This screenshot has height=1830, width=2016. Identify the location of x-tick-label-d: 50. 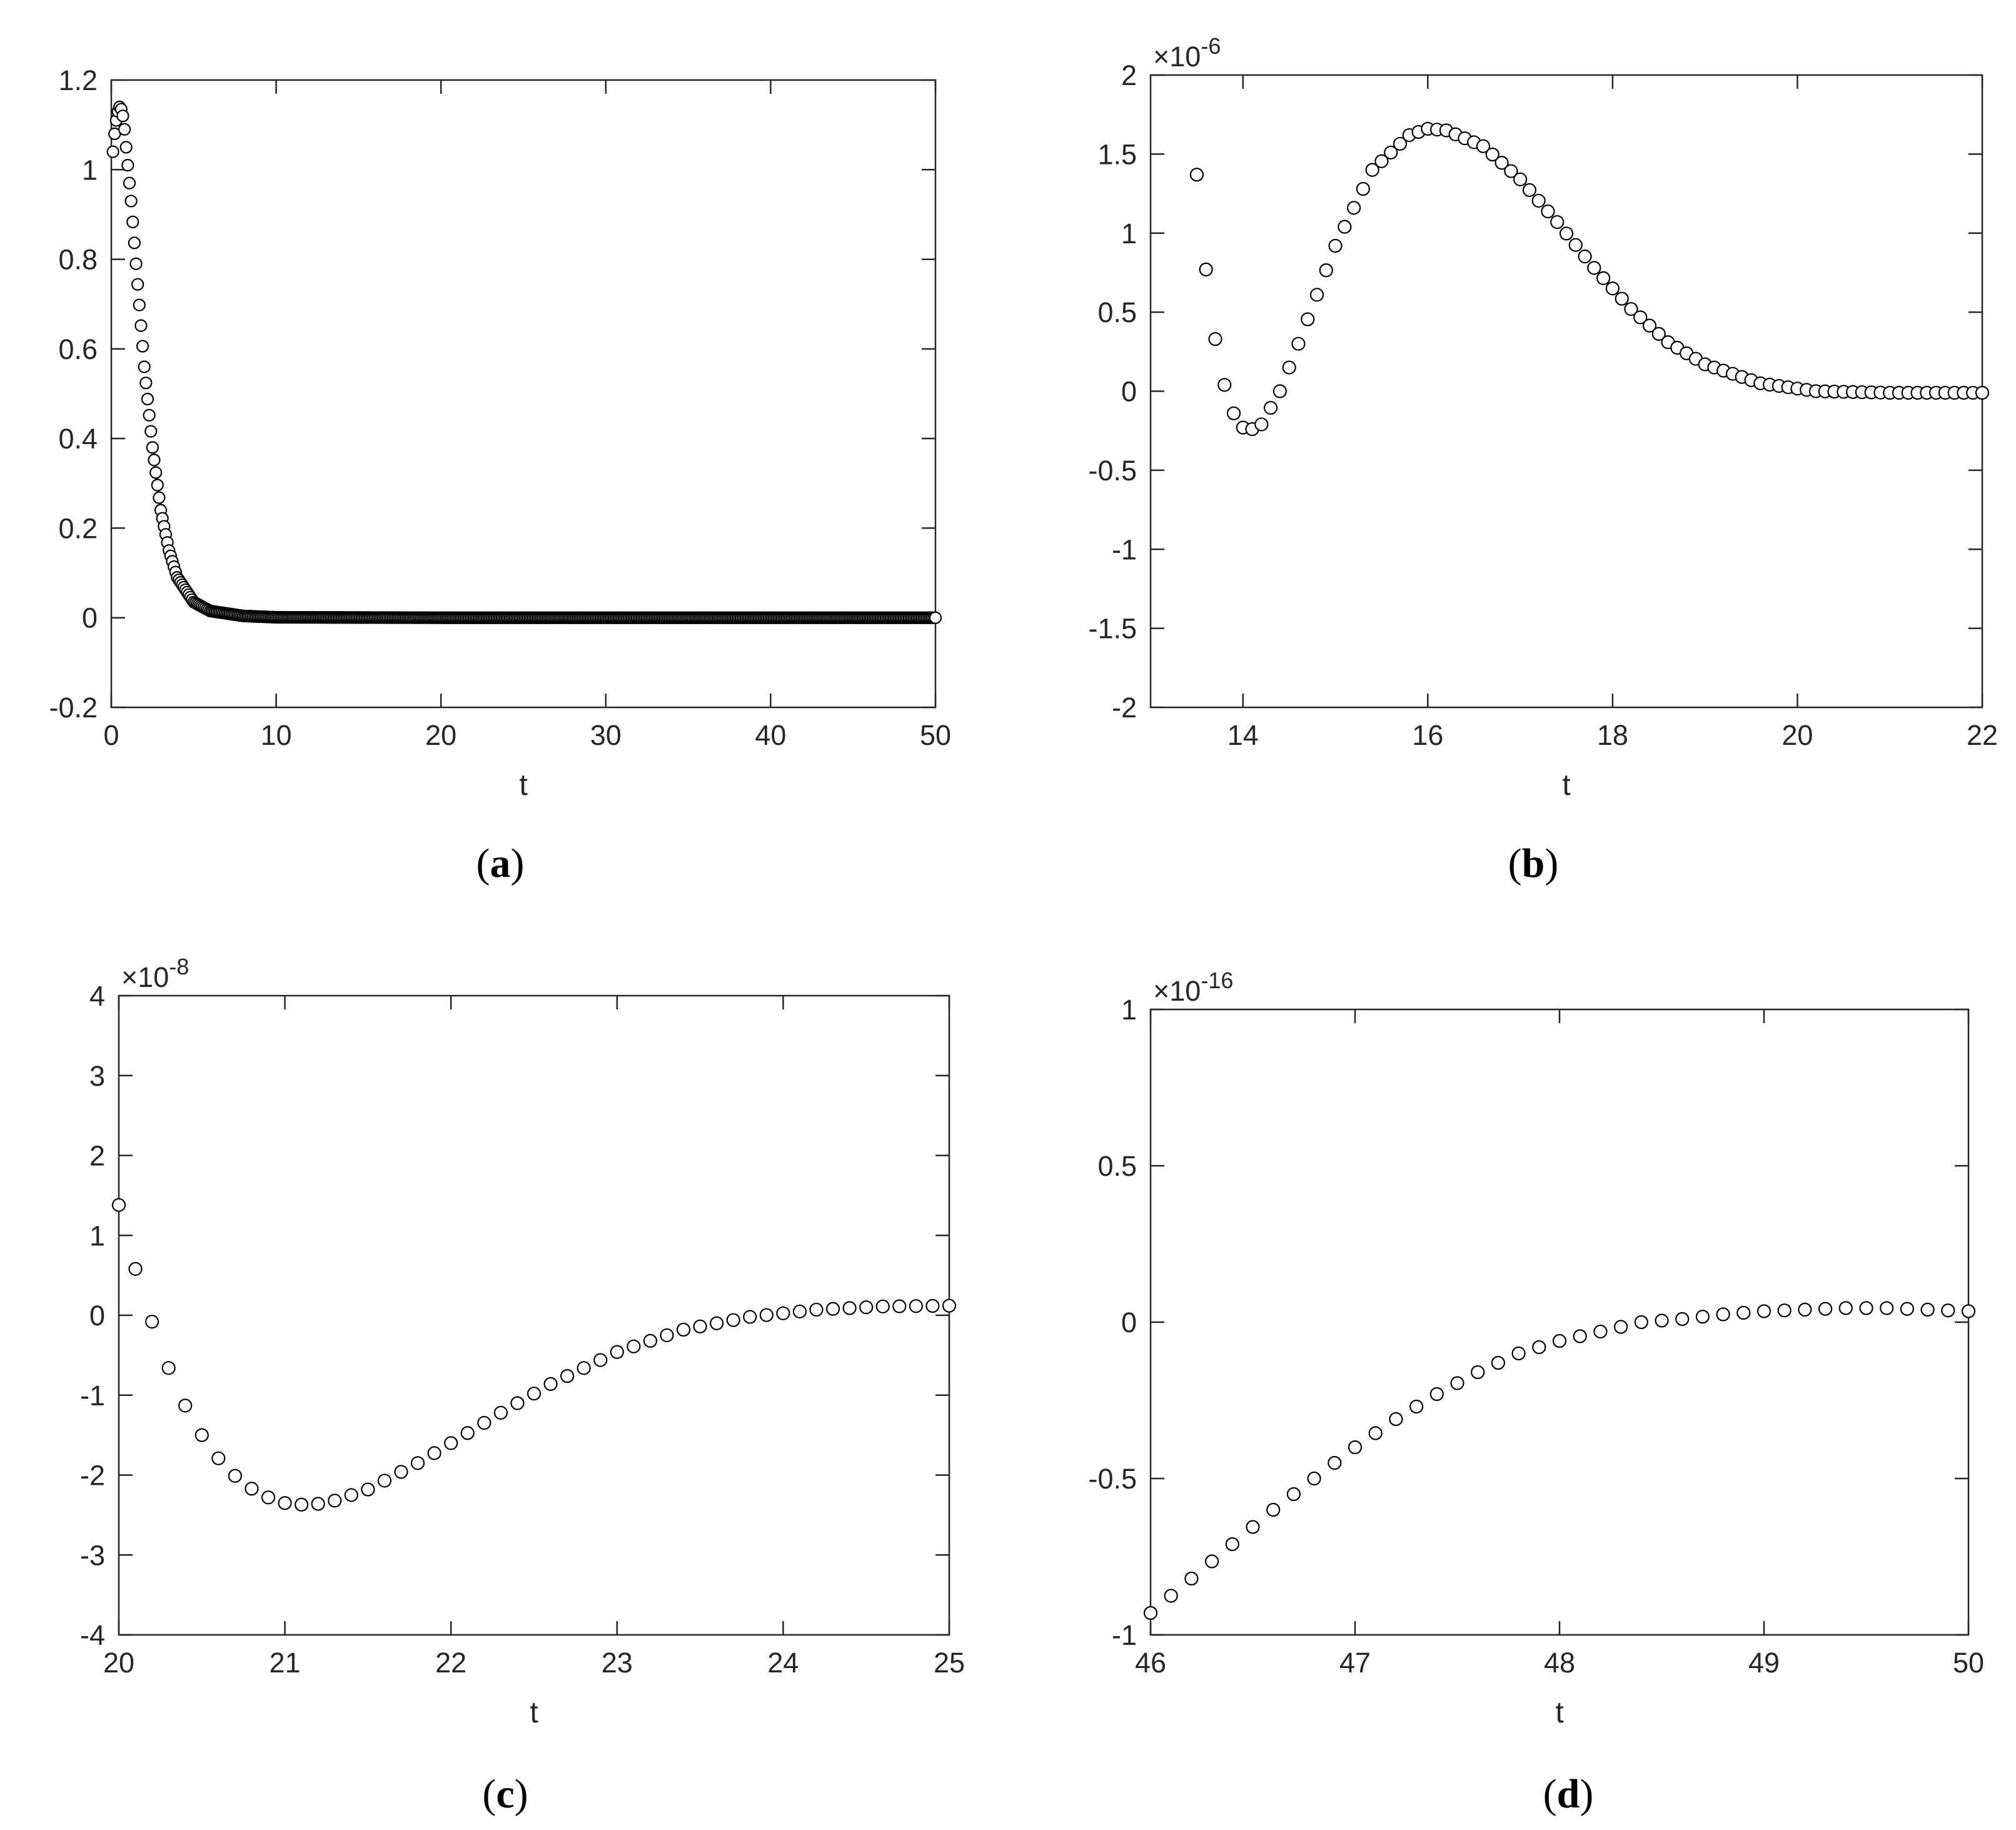
(1969, 1663).